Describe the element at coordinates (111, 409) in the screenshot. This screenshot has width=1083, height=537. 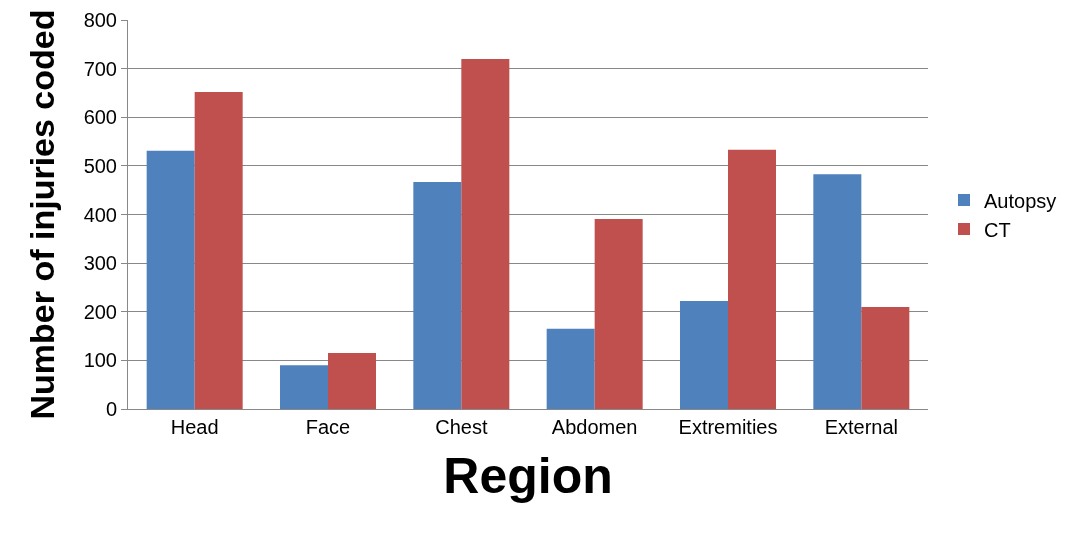
I see `y-tick-label: 0` at that location.